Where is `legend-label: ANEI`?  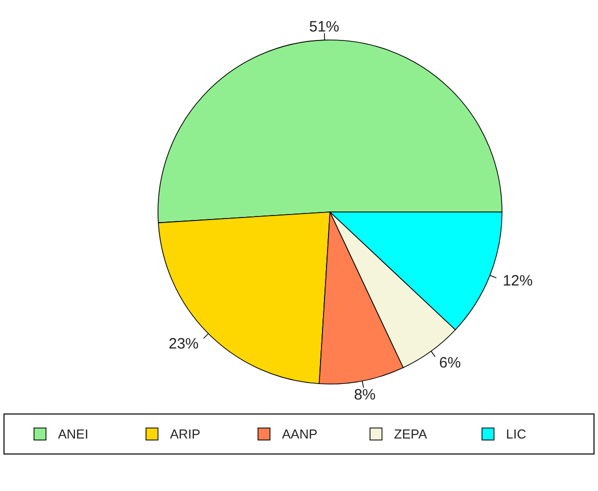
legend-label: ANEI is located at coordinates (73, 434).